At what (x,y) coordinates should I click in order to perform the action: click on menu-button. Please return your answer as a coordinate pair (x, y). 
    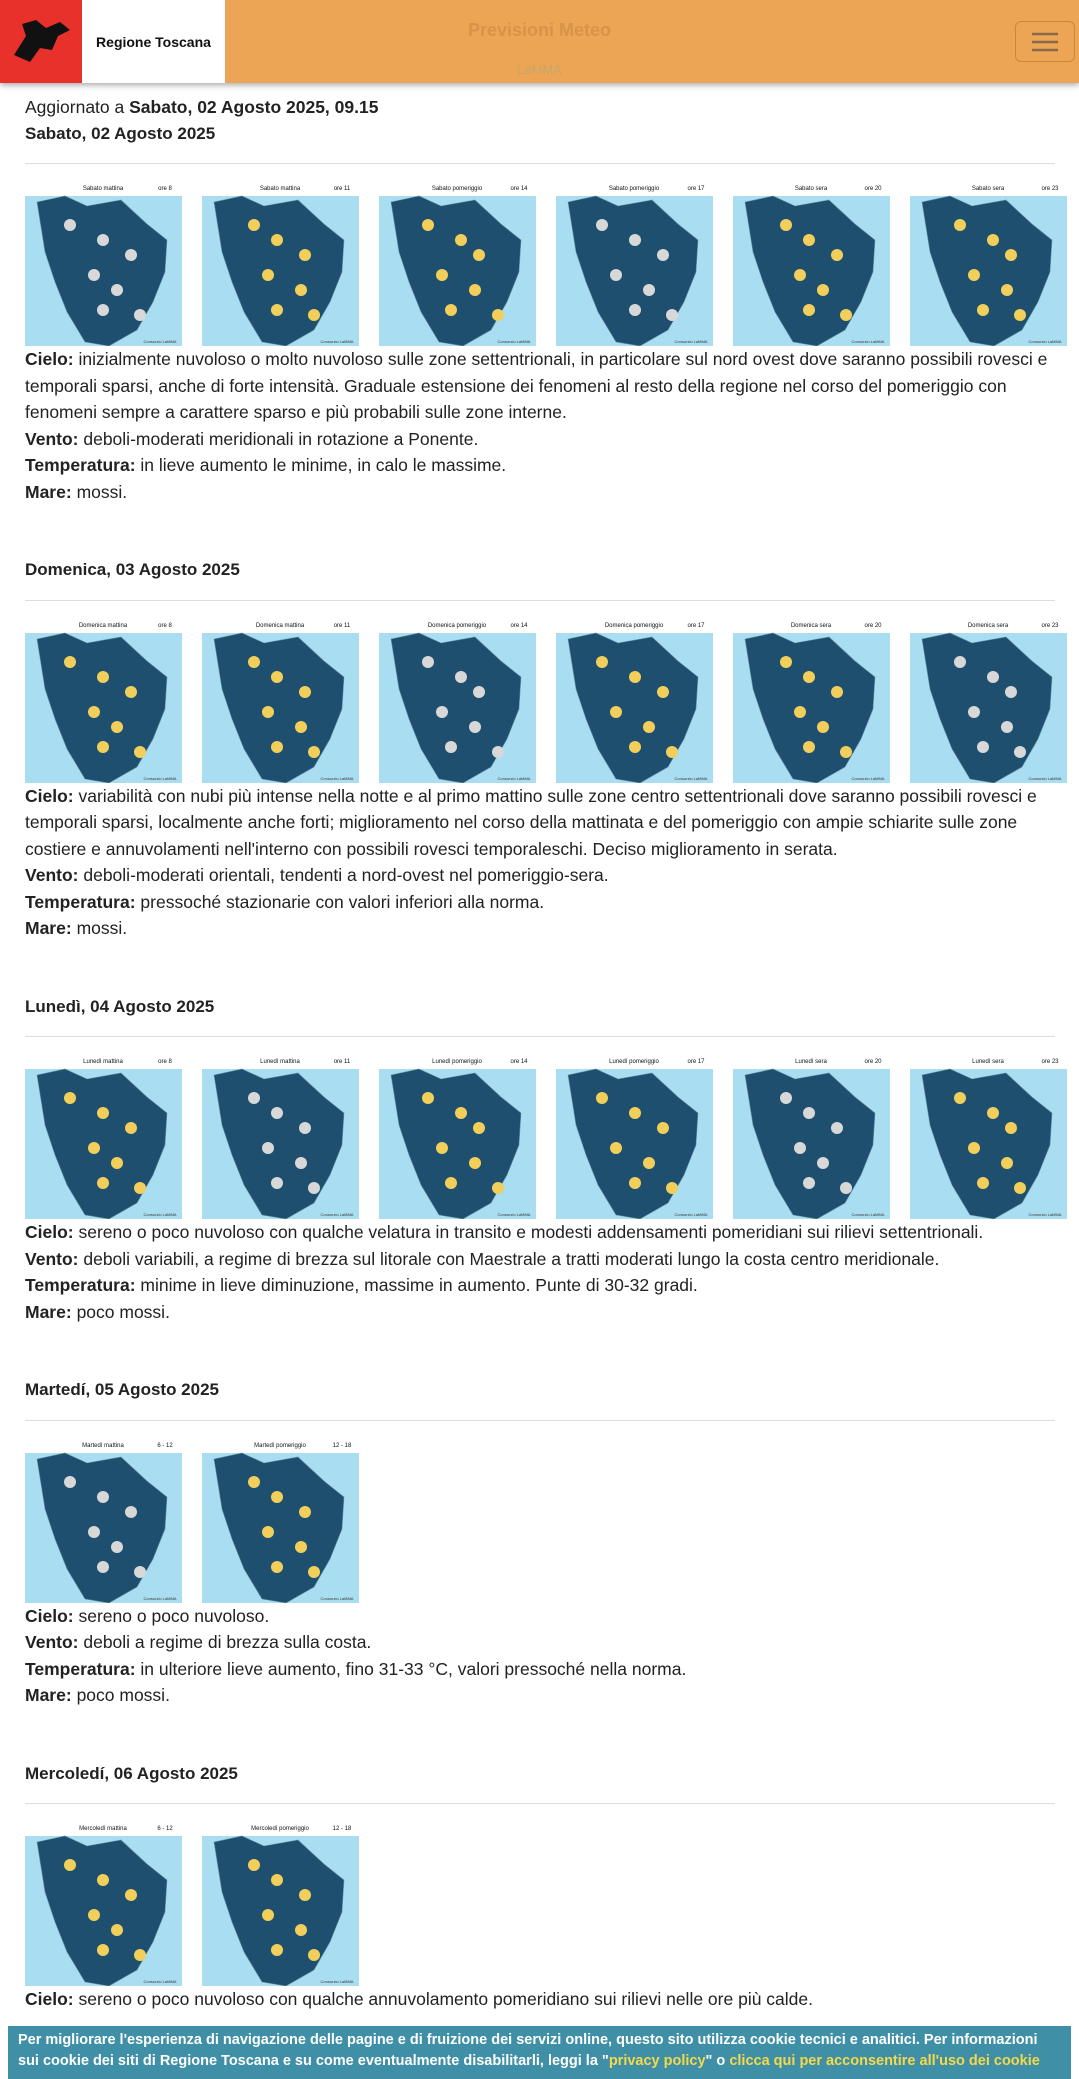
    Looking at the image, I should click on (1045, 41).